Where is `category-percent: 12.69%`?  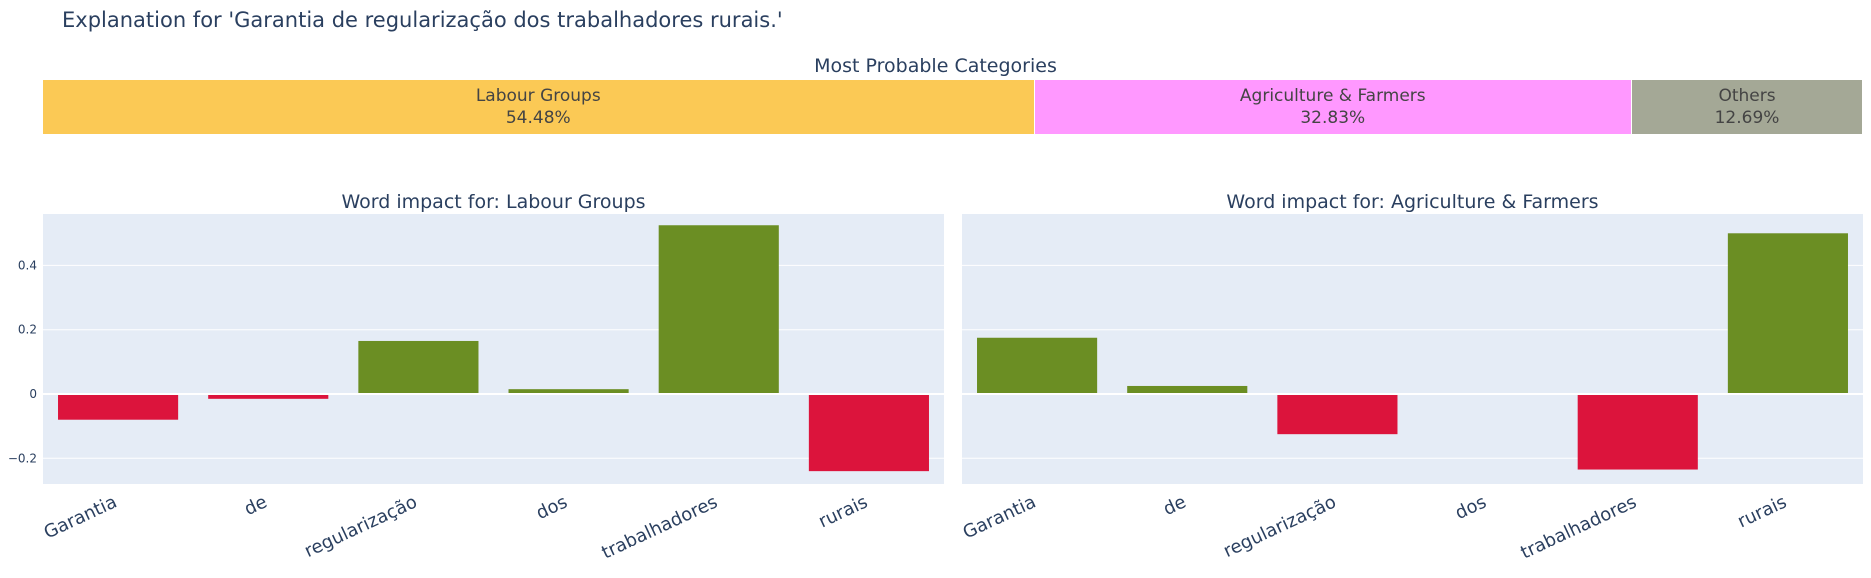
category-percent: 12.69% is located at coordinates (1747, 118).